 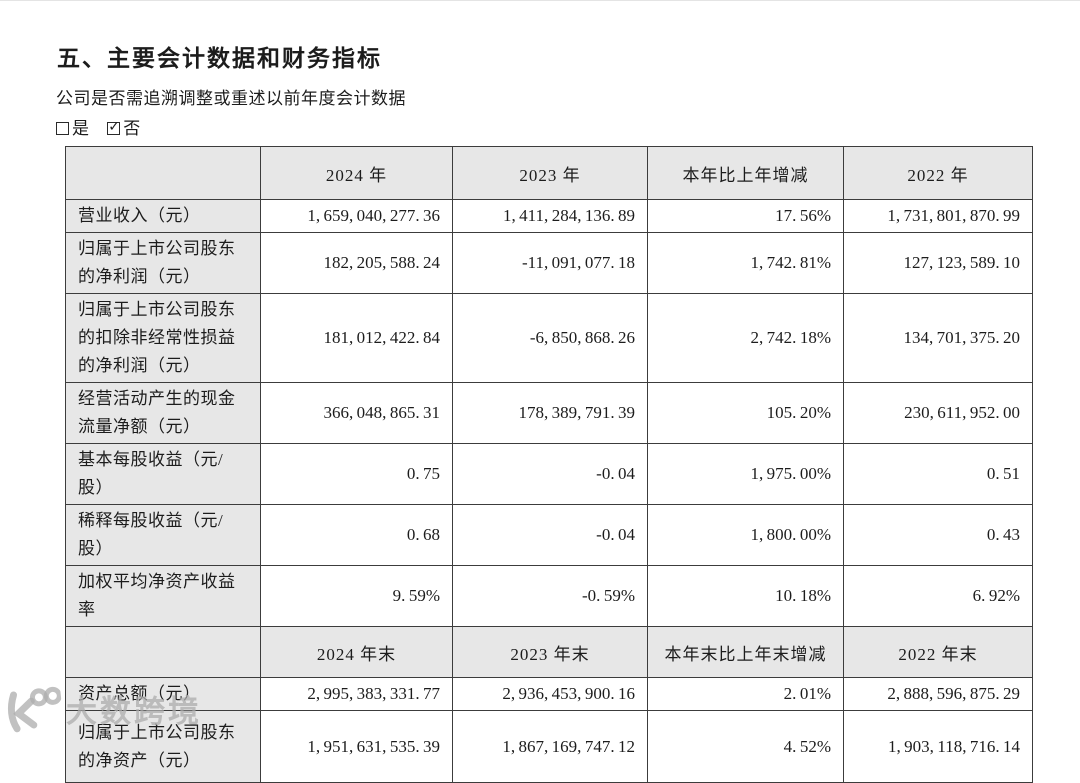 What do you see at coordinates (356, 263) in the screenshot?
I see `cell-value: 182, 205, 588. 24` at bounding box center [356, 263].